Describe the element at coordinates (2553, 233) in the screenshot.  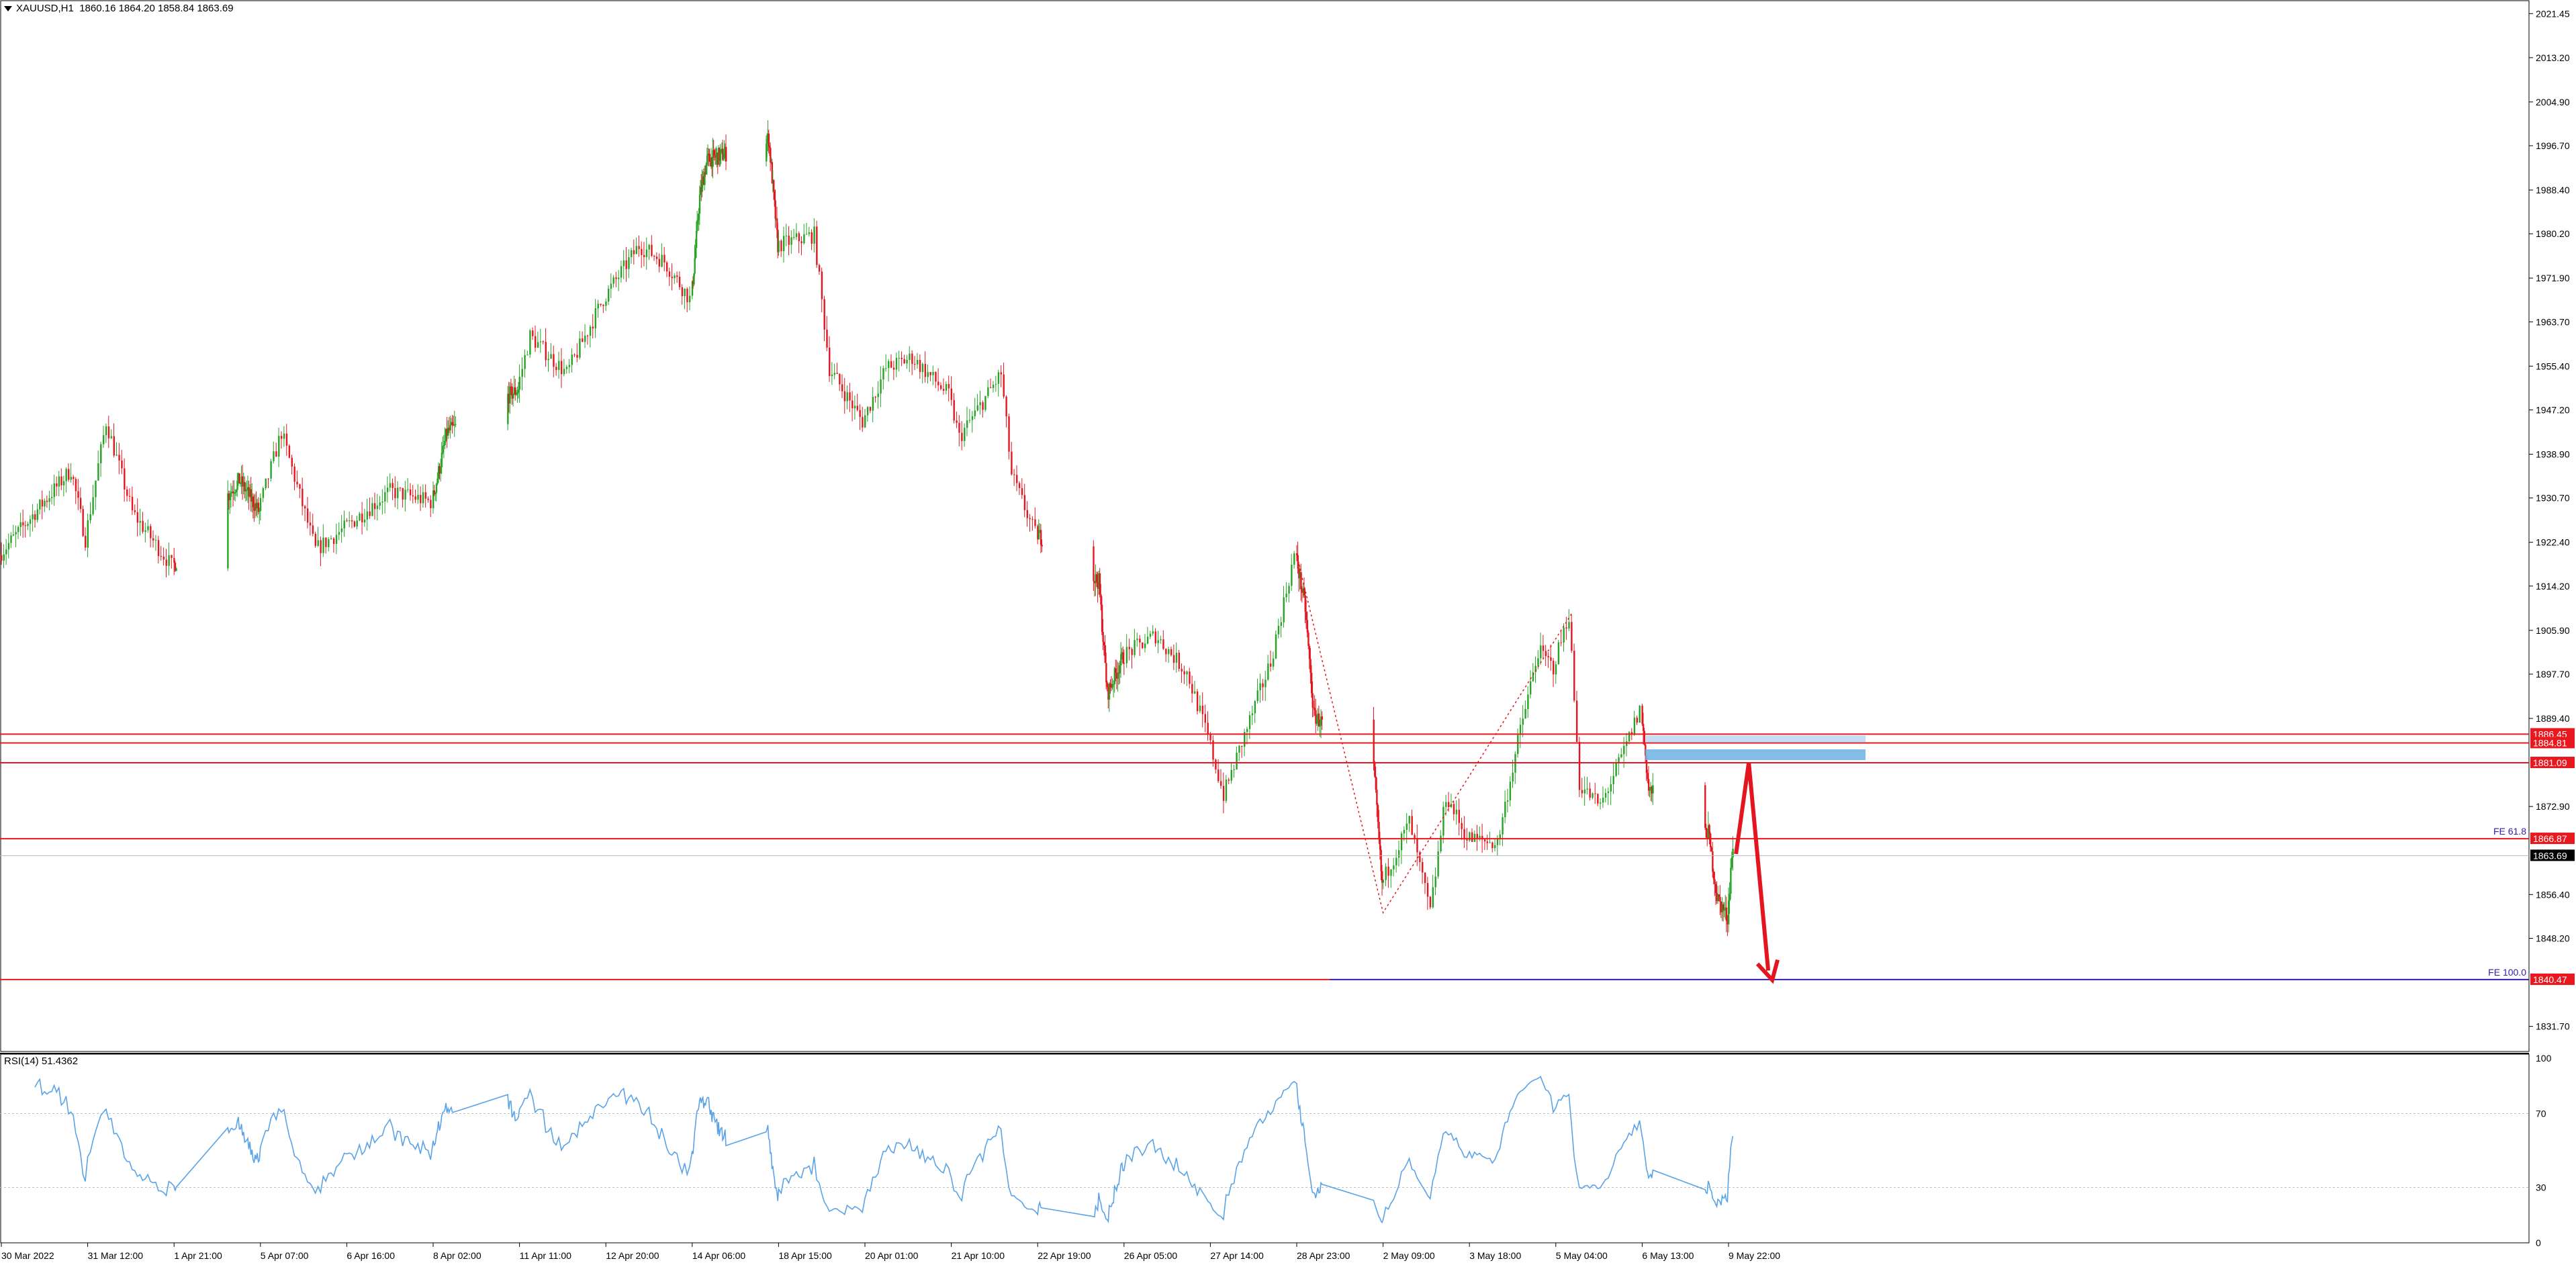
I see `price-tick-label: 1980.20` at that location.